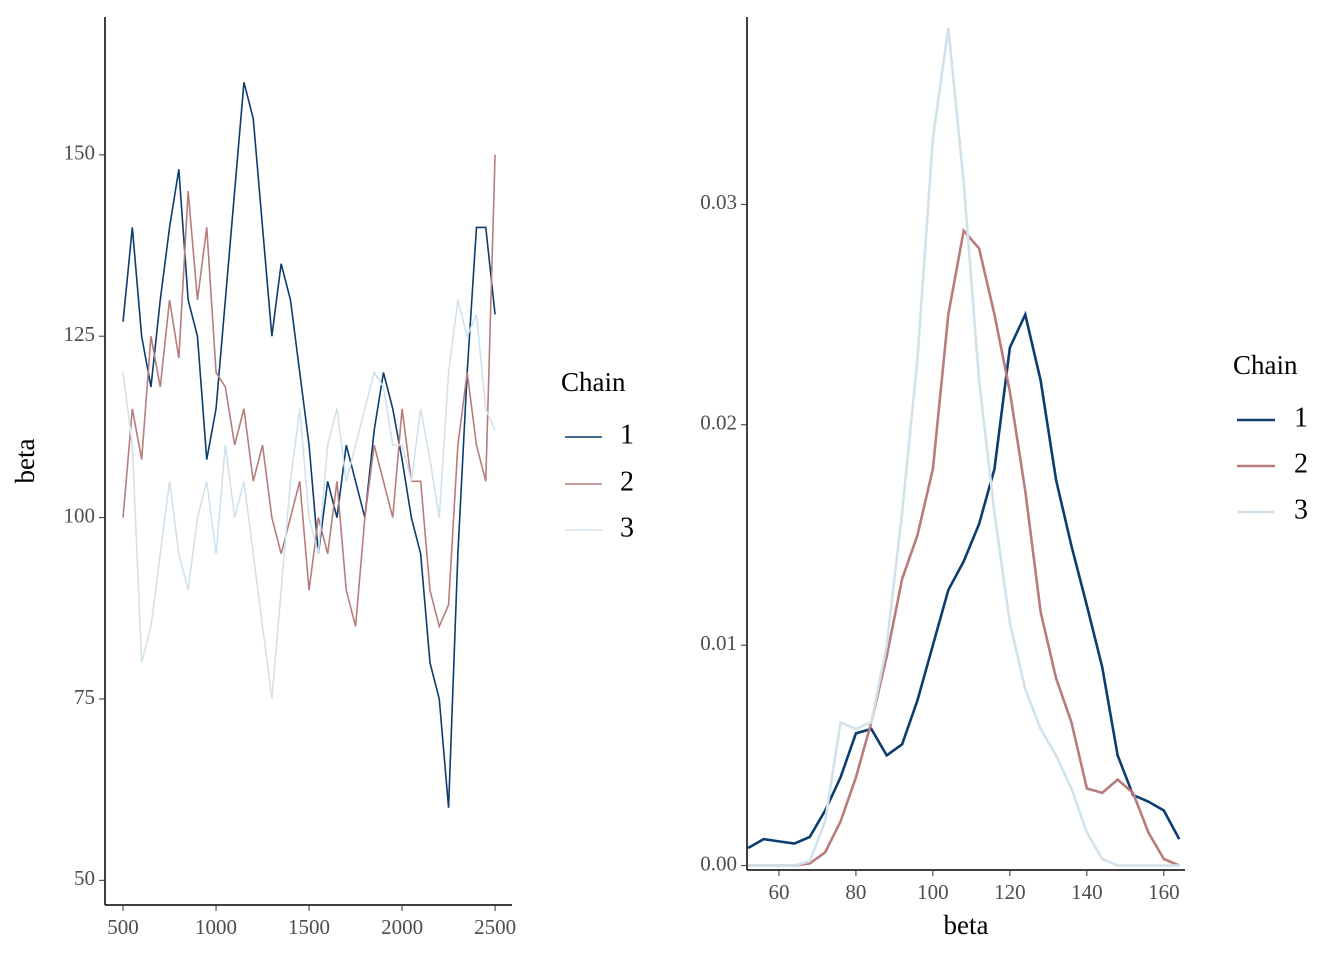 Image resolution: width=1344 pixels, height=960 pixels. What do you see at coordinates (402, 927) in the screenshot?
I see `x-tick-label: 2000` at bounding box center [402, 927].